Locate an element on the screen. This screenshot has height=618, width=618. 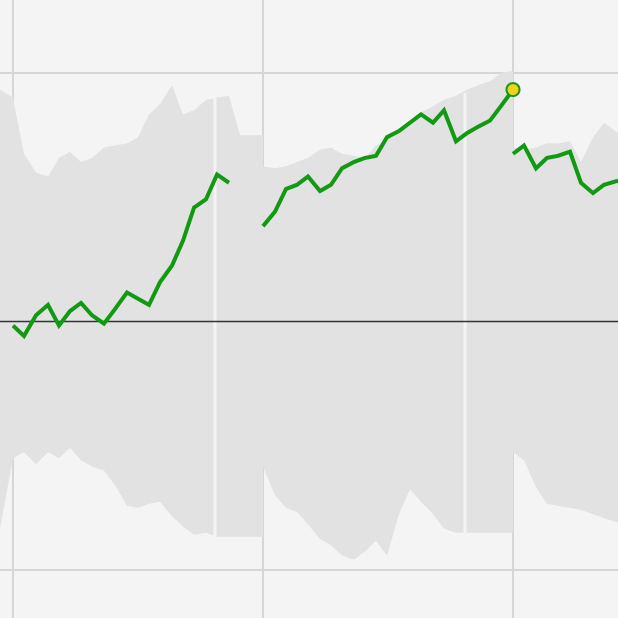
highlight-point-marker is located at coordinates (513, 90).